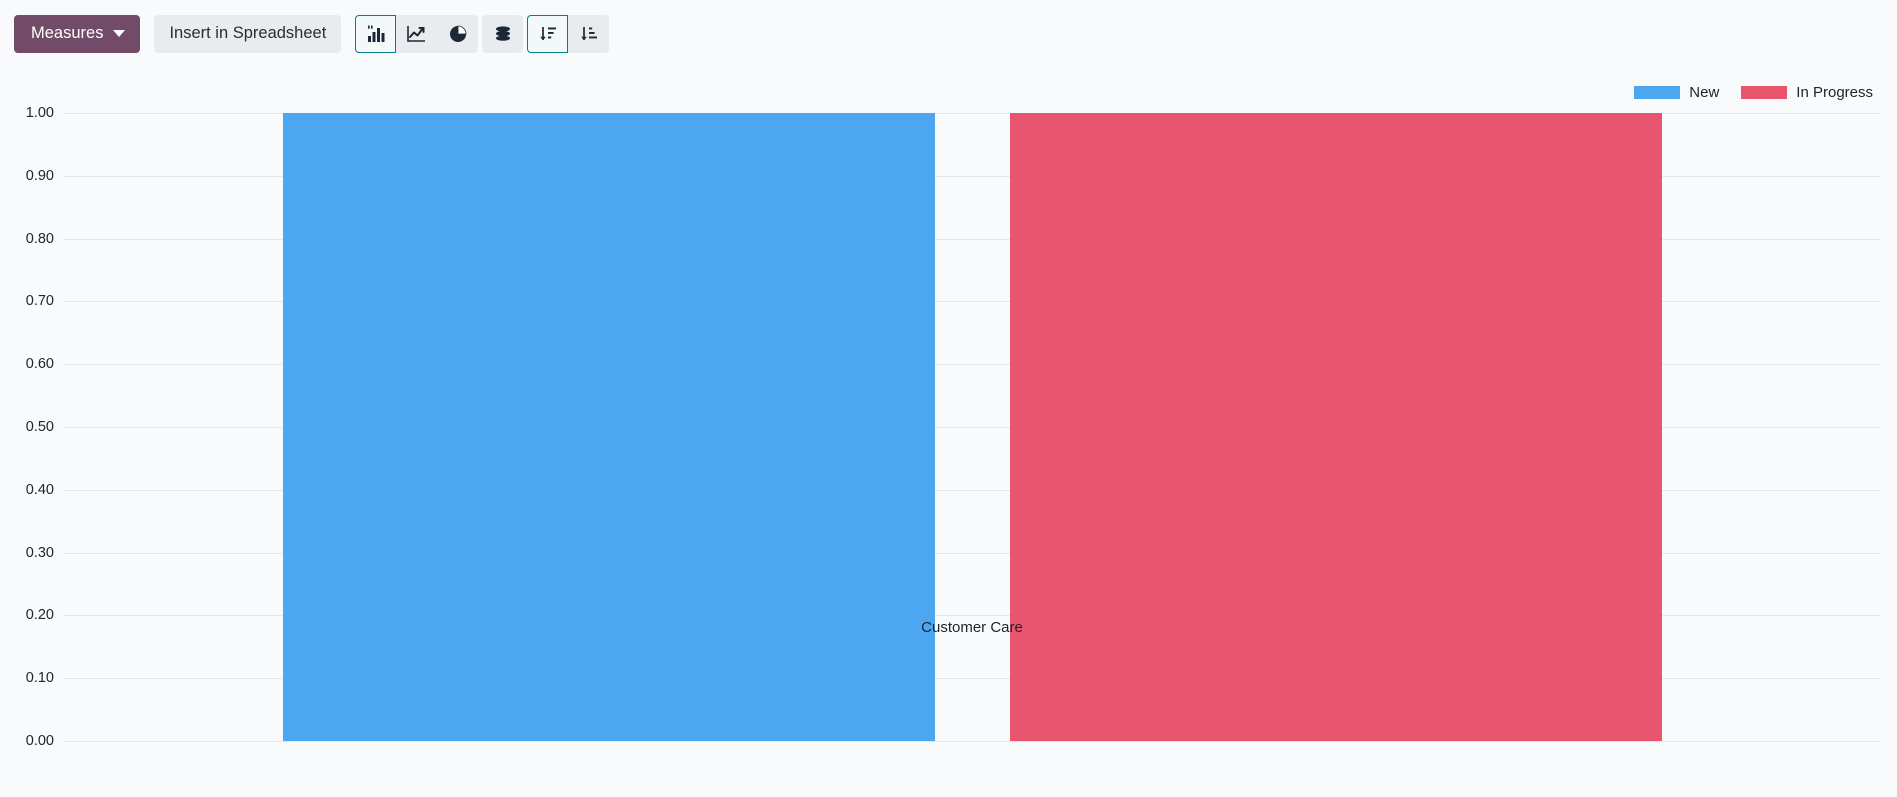 The image size is (1897, 797). I want to click on y-axis-tick-label: 0.20, so click(39, 615).